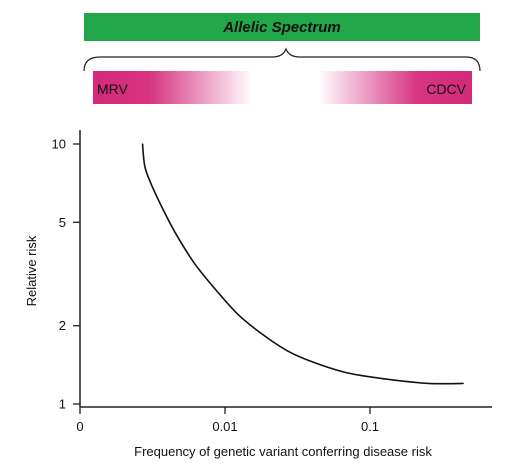 The height and width of the screenshot is (472, 526). Describe the element at coordinates (113, 89) in the screenshot. I see `mrv-label: MRV` at that location.